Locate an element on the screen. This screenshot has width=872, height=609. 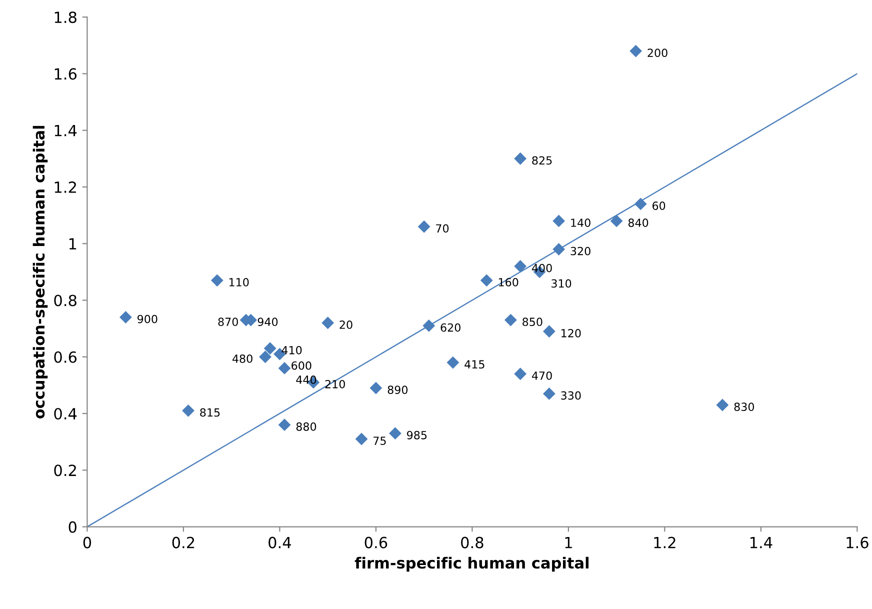
y-tick-label: 1 is located at coordinates (72, 244).